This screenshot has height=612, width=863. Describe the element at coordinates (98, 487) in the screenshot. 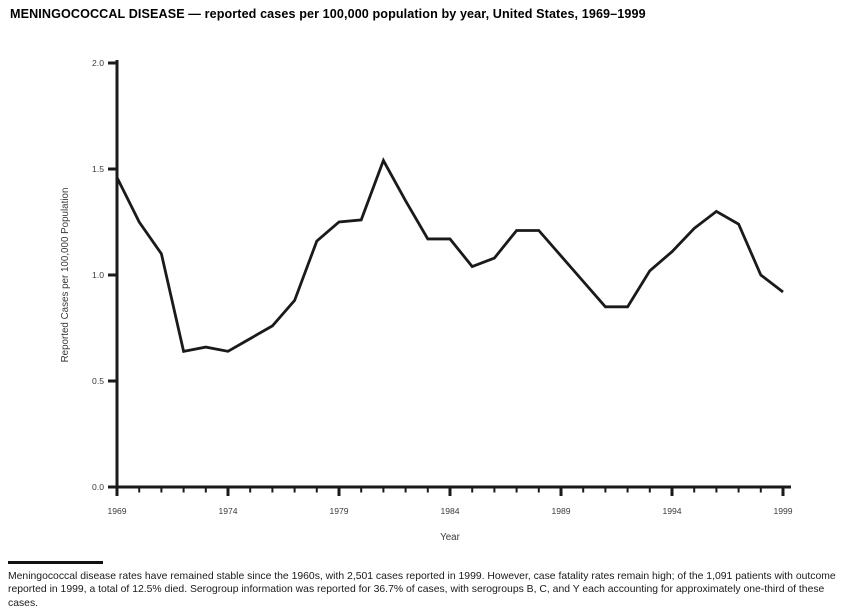

I see `y-tick-label: 0.0` at that location.